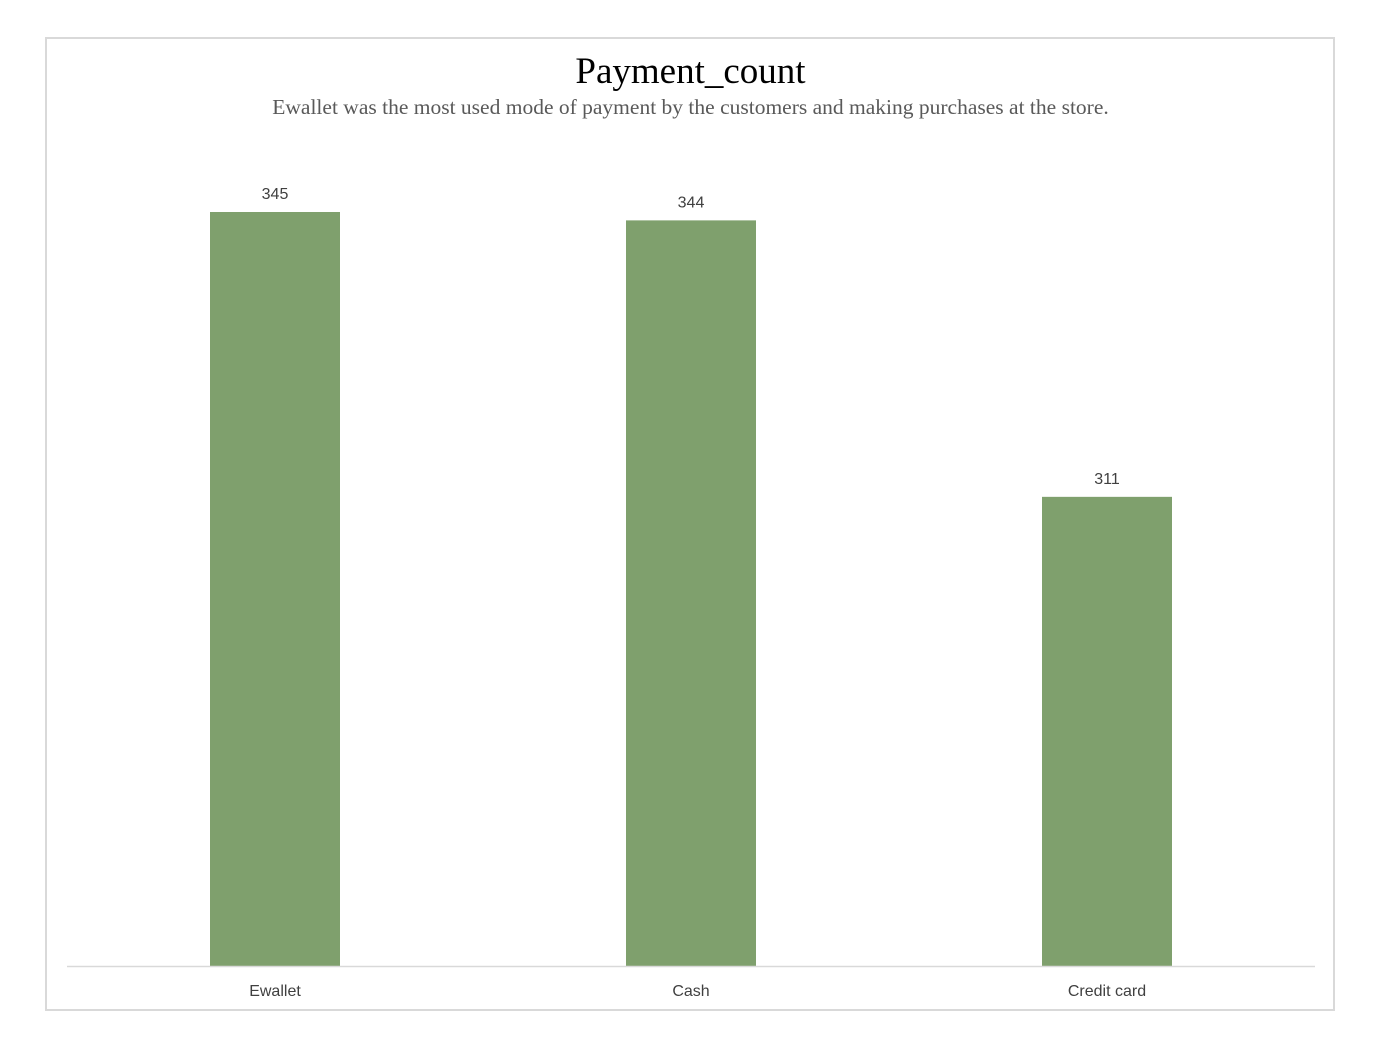 The height and width of the screenshot is (1043, 1381). Describe the element at coordinates (1107, 731) in the screenshot. I see `bar-credit-card` at that location.